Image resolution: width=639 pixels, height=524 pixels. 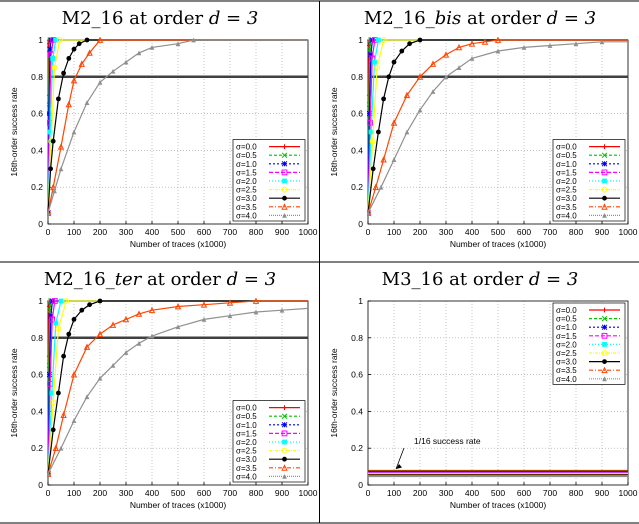 I want to click on legend-box, so click(x=269, y=180).